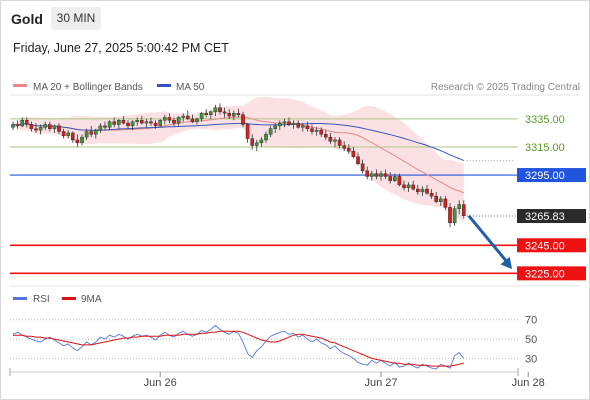 Image resolution: width=590 pixels, height=400 pixels. What do you see at coordinates (528, 383) in the screenshot?
I see `x-tick-label: Jun 28` at bounding box center [528, 383].